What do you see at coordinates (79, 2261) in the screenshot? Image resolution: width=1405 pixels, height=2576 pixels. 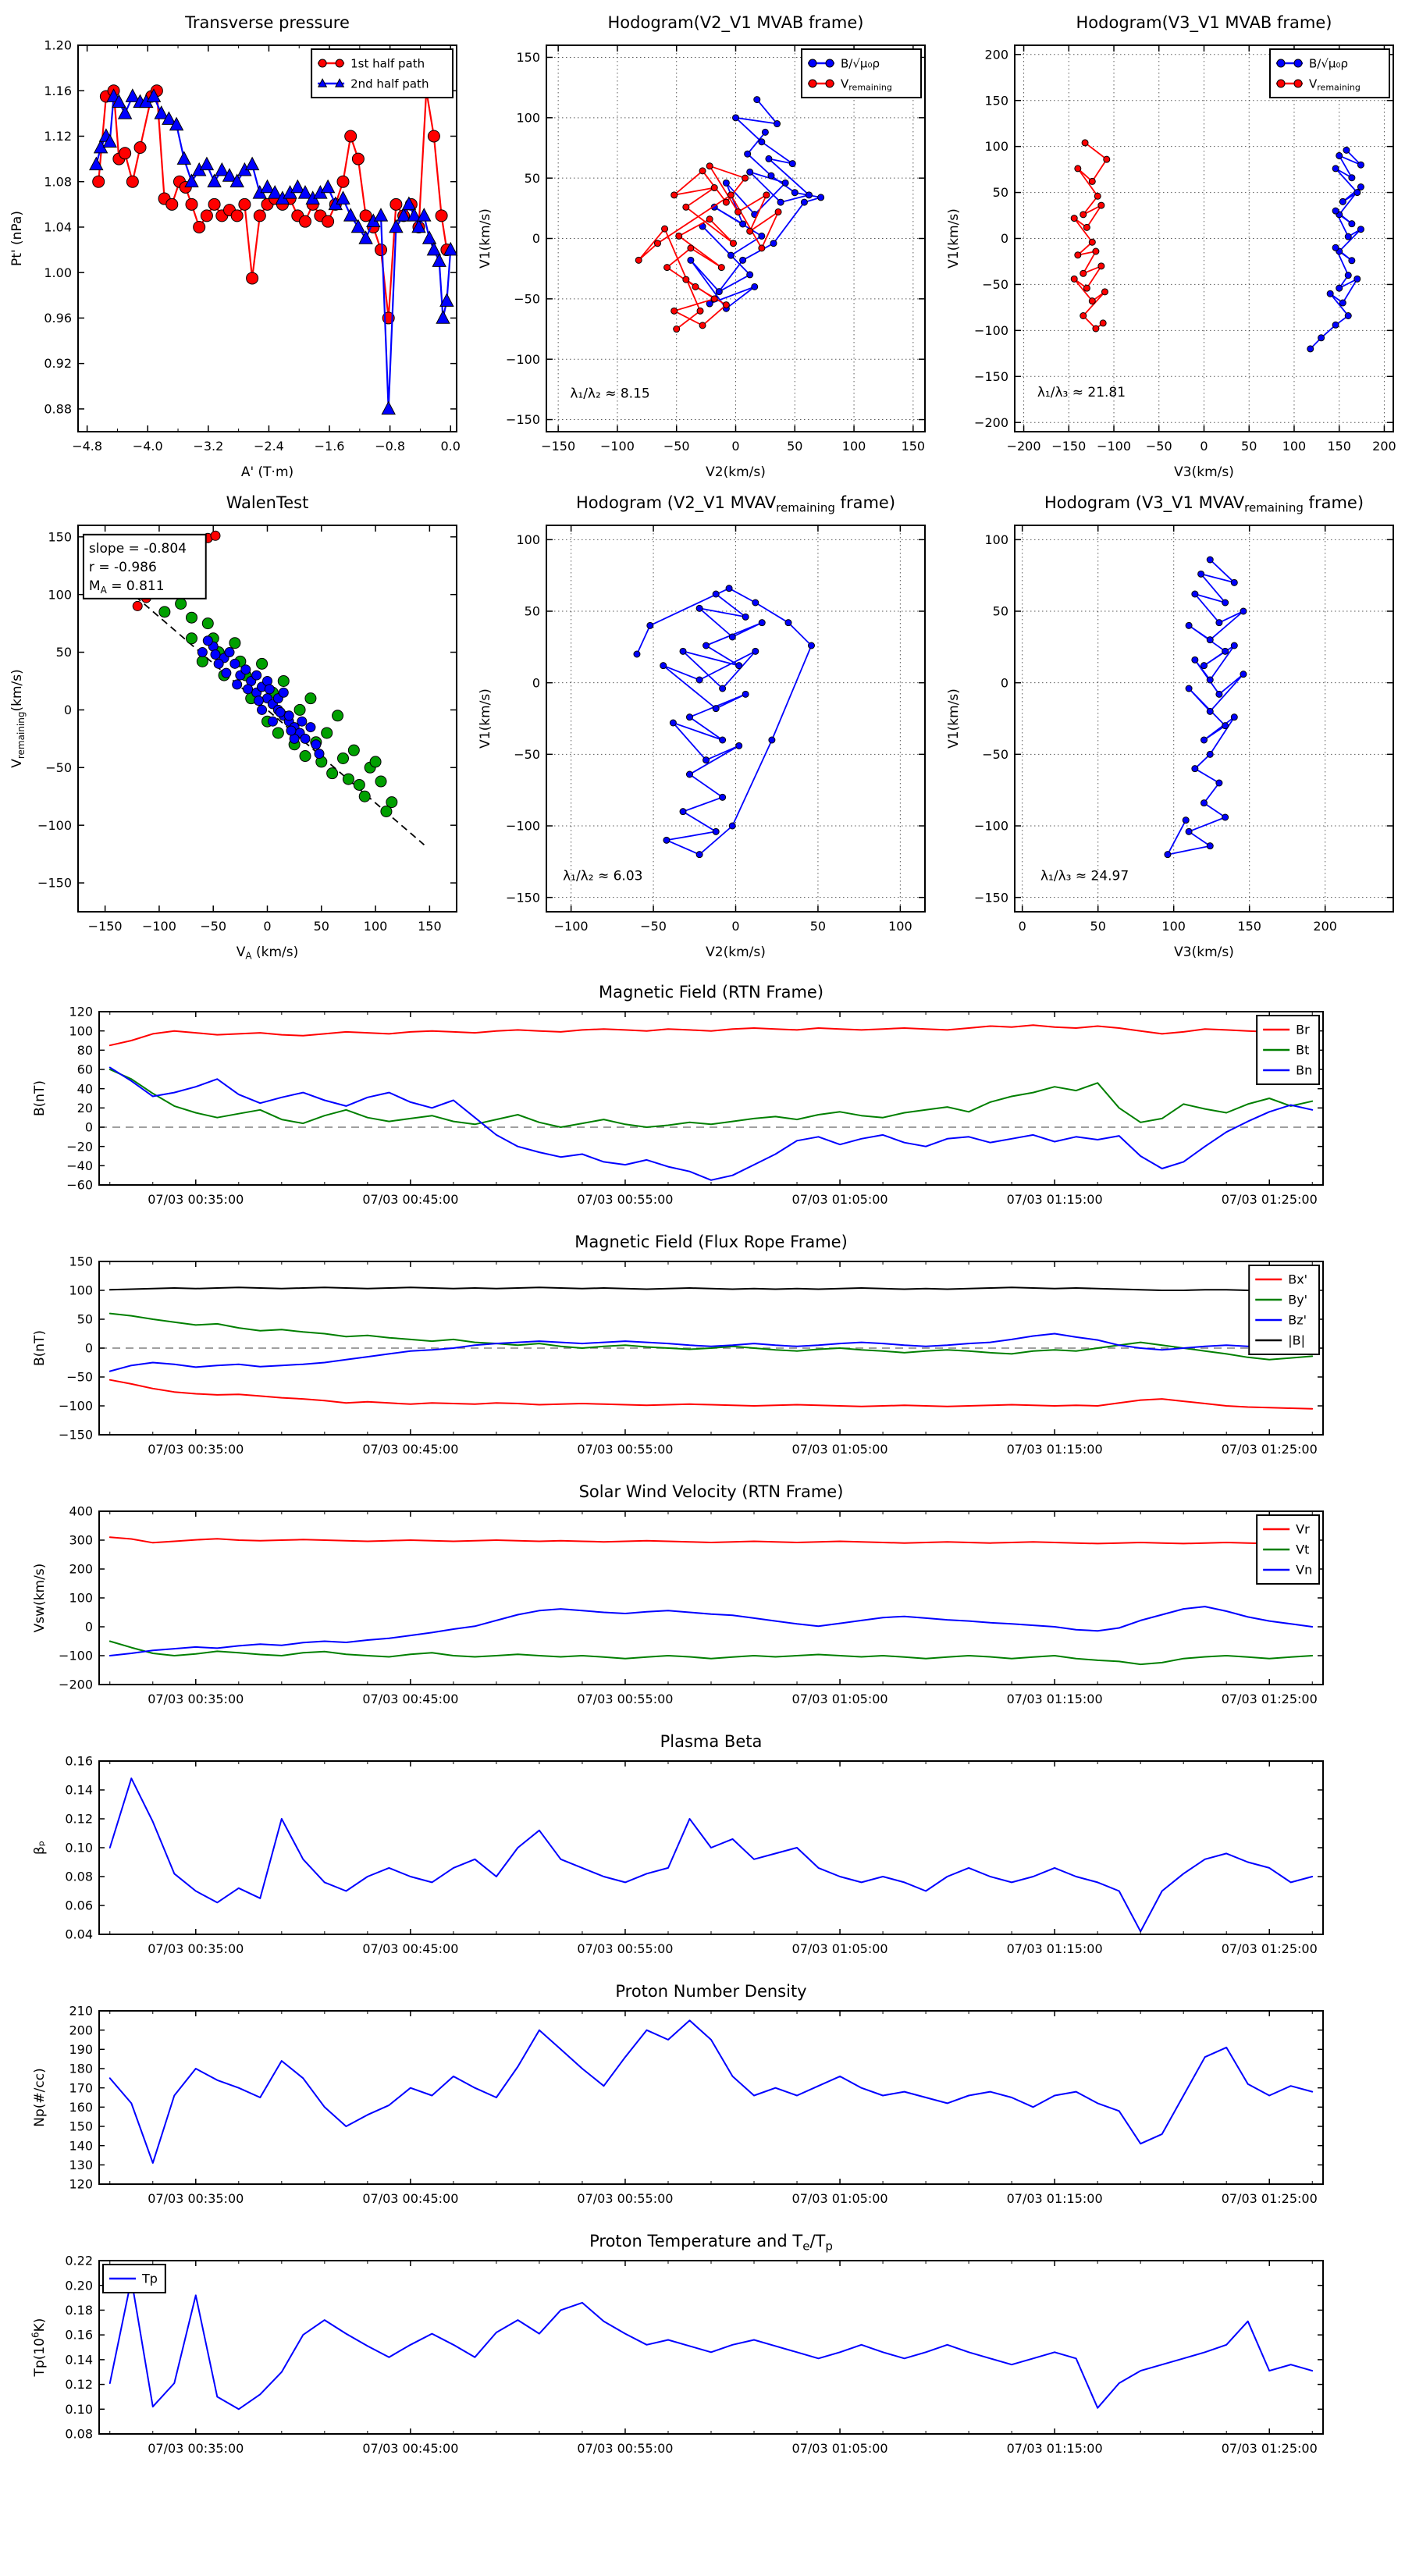 I see `svg-text: 0.22` at bounding box center [79, 2261].